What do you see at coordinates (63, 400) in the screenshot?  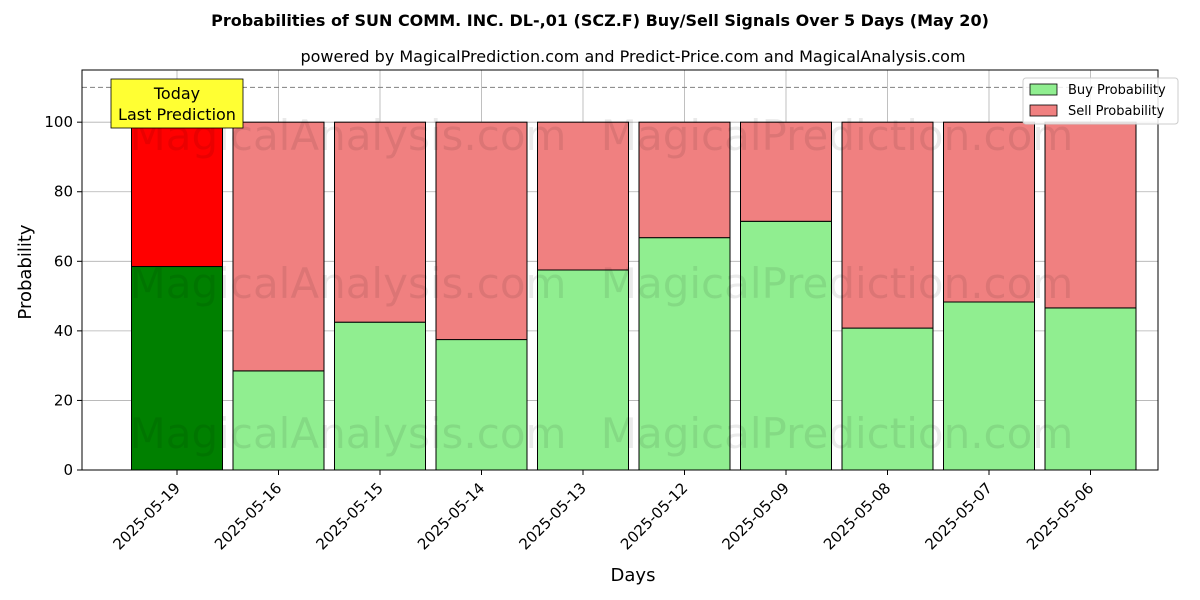 I see `y-tick-label: 20` at bounding box center [63, 400].